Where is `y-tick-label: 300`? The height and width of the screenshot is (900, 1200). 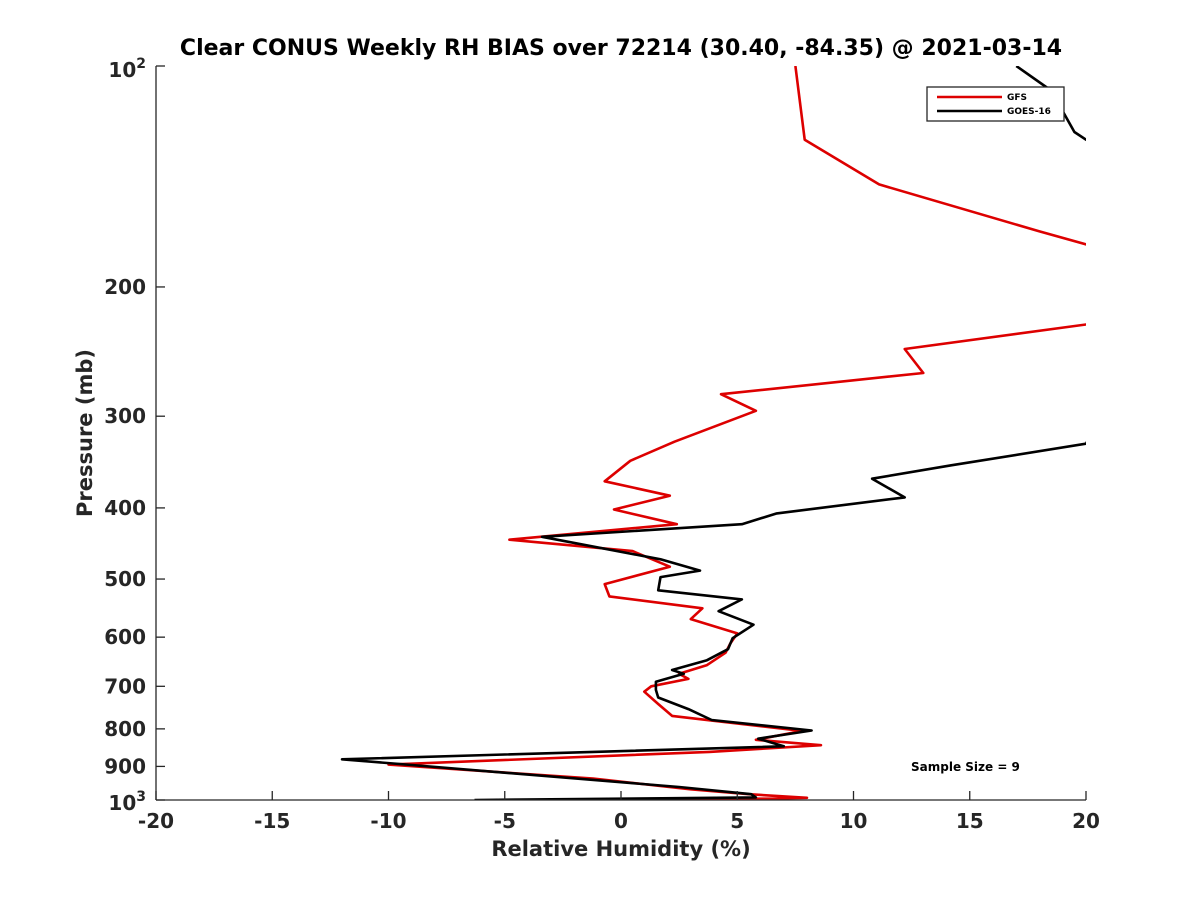 y-tick-label: 300 is located at coordinates (125, 416).